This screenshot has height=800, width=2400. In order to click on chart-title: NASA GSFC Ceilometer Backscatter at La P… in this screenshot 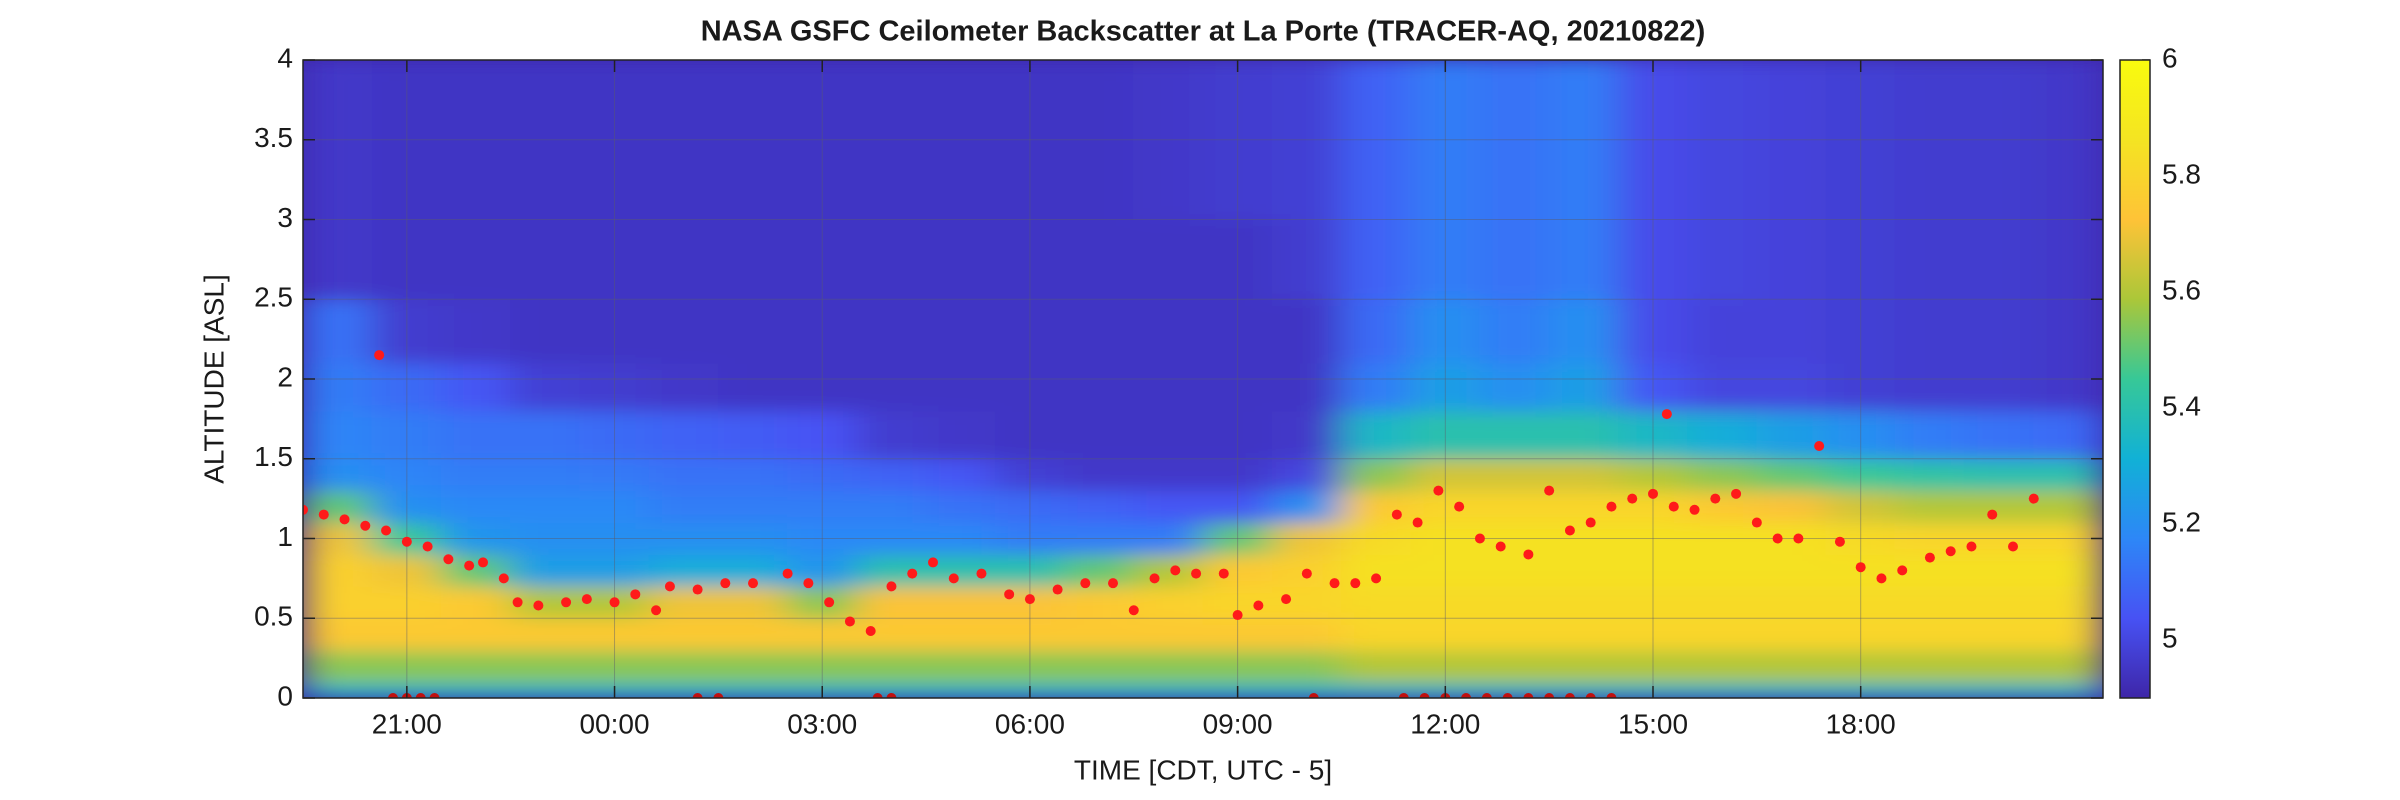, I will do `click(1203, 32)`.